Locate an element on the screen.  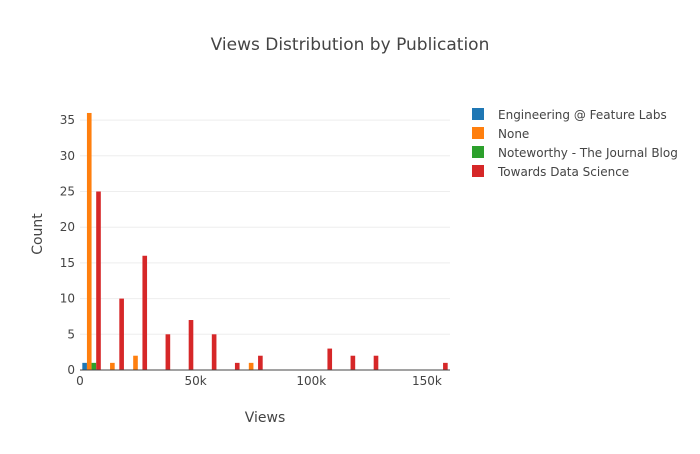
y-tick-label: 0 is located at coordinates (71, 370).